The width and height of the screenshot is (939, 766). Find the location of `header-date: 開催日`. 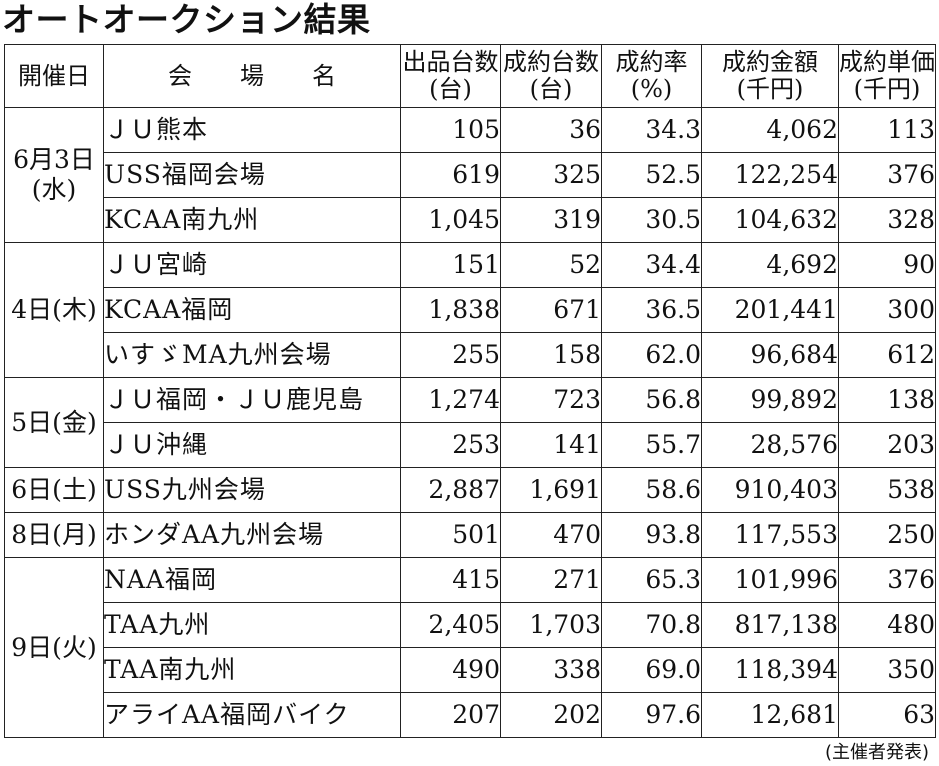

header-date: 開催日 is located at coordinates (54, 76).